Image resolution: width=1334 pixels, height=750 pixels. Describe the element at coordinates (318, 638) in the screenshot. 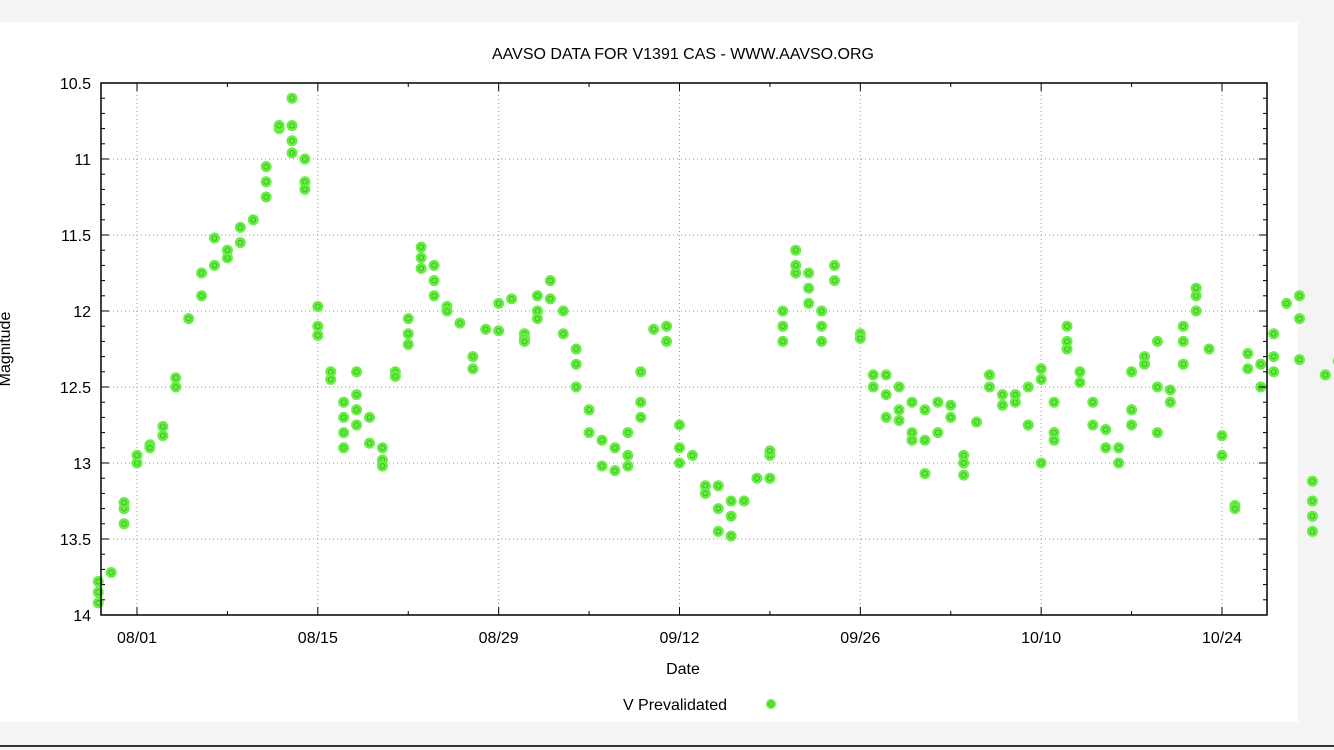

I see `x-tick-label: 08/15` at that location.